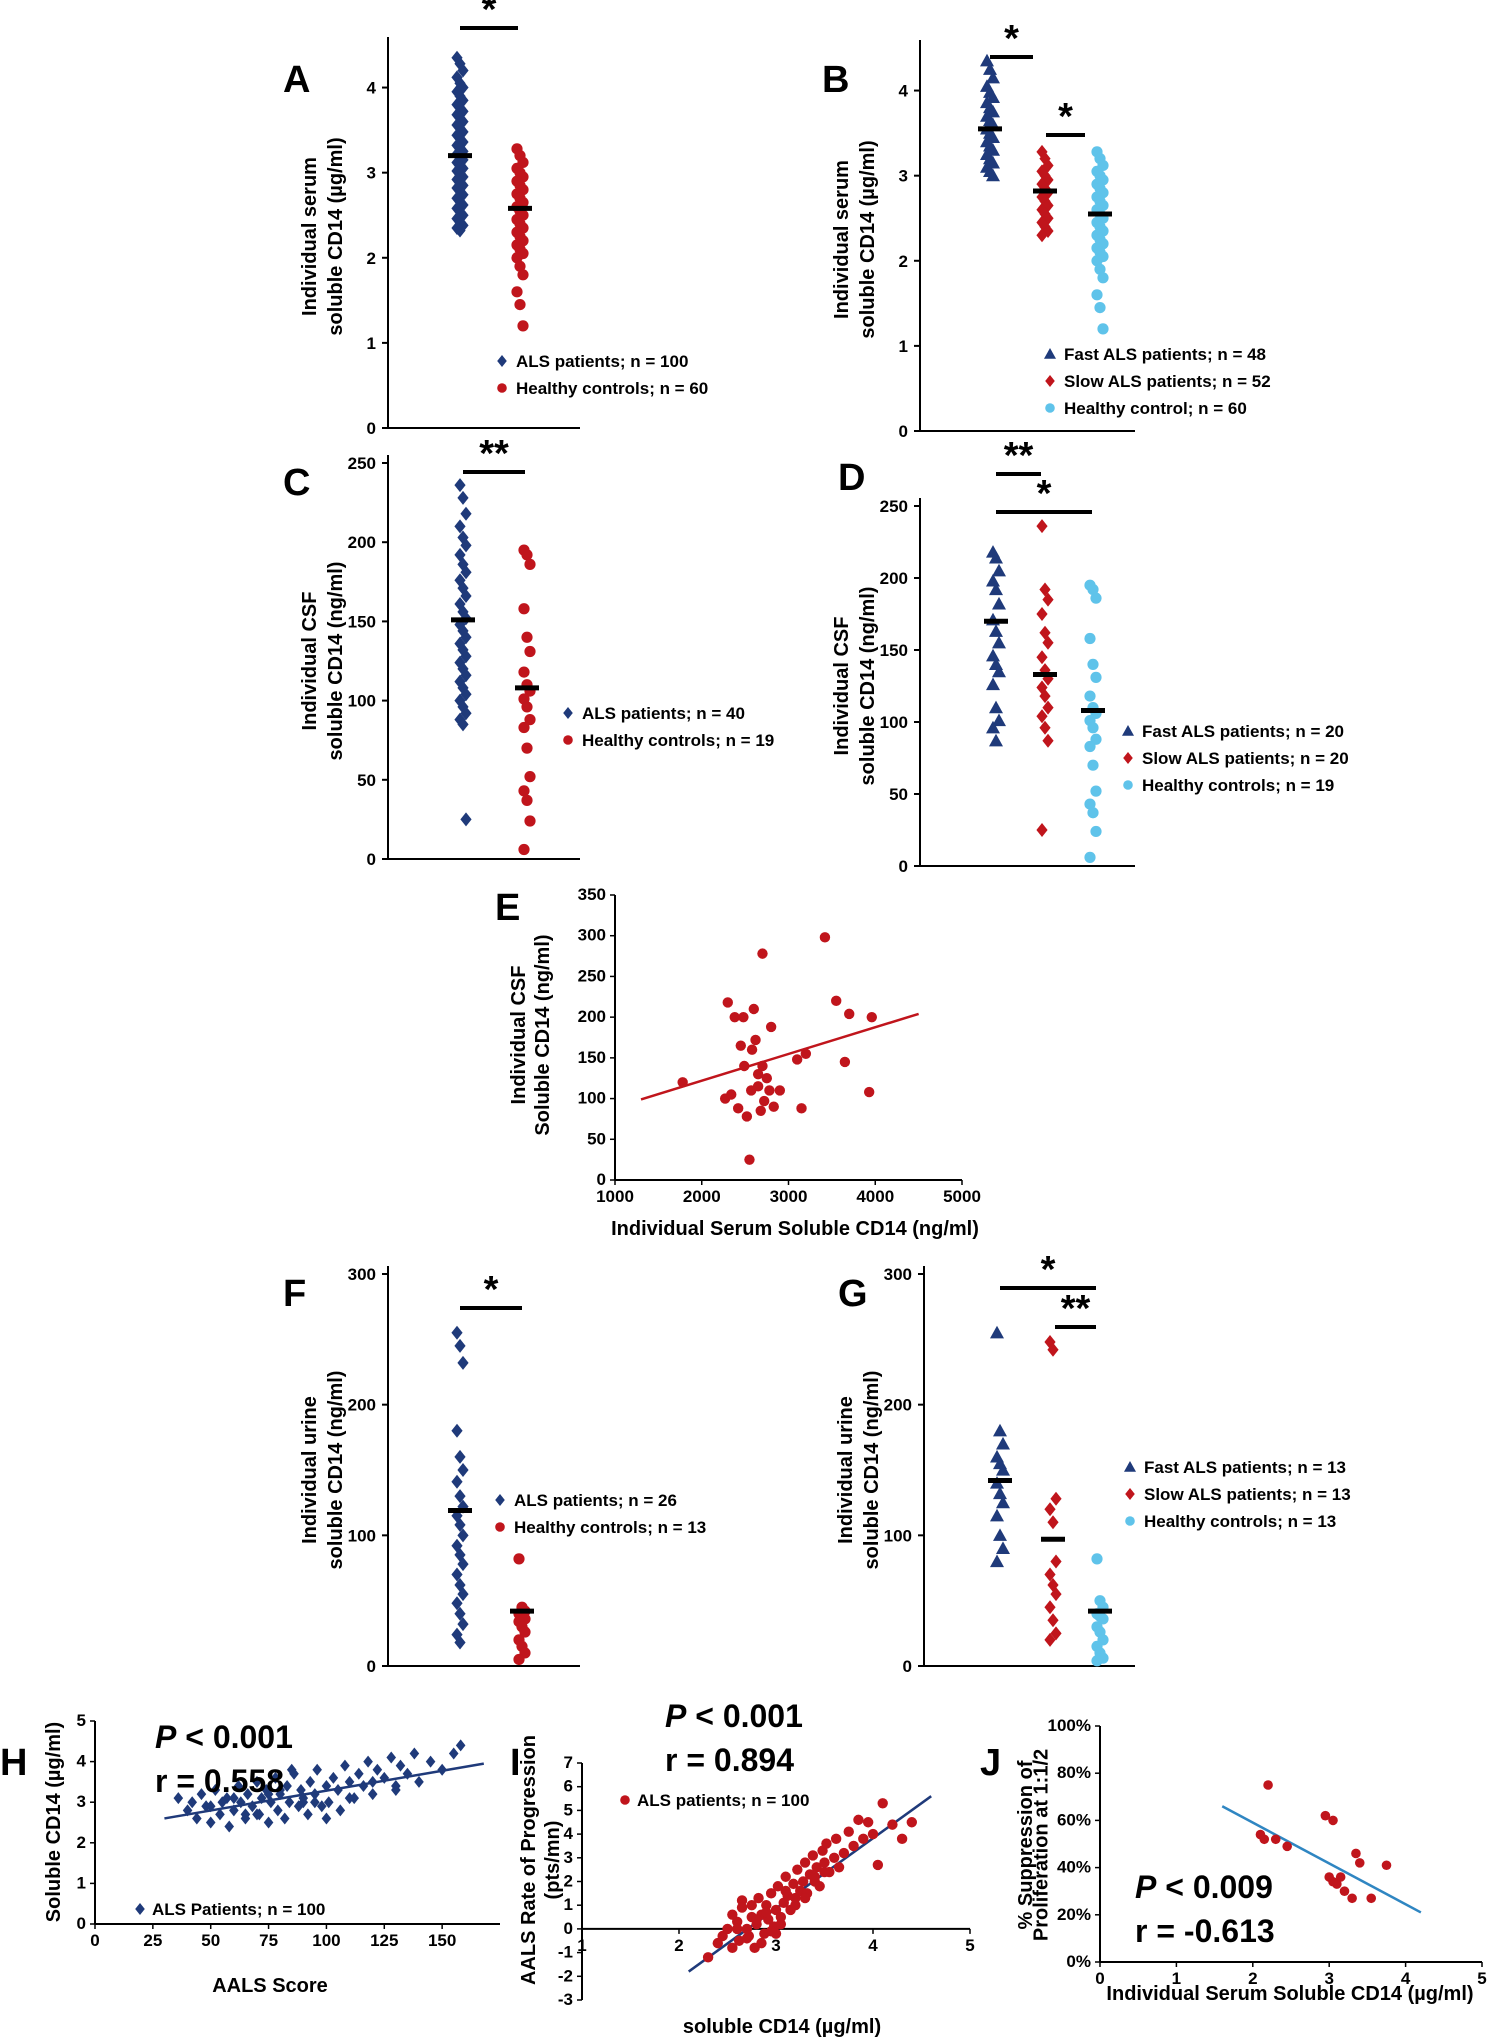  I want to click on y-tick-label: 2, so click(81, 1842).